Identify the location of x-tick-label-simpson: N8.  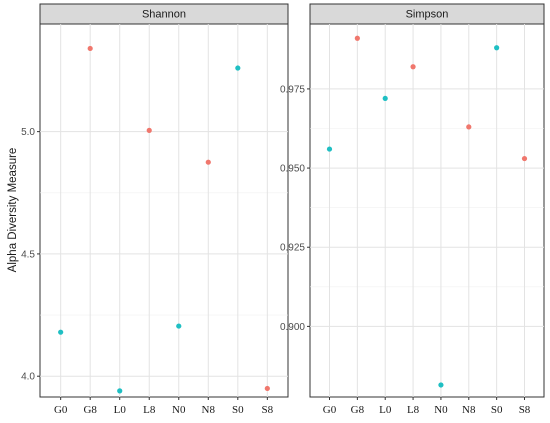
(469, 410).